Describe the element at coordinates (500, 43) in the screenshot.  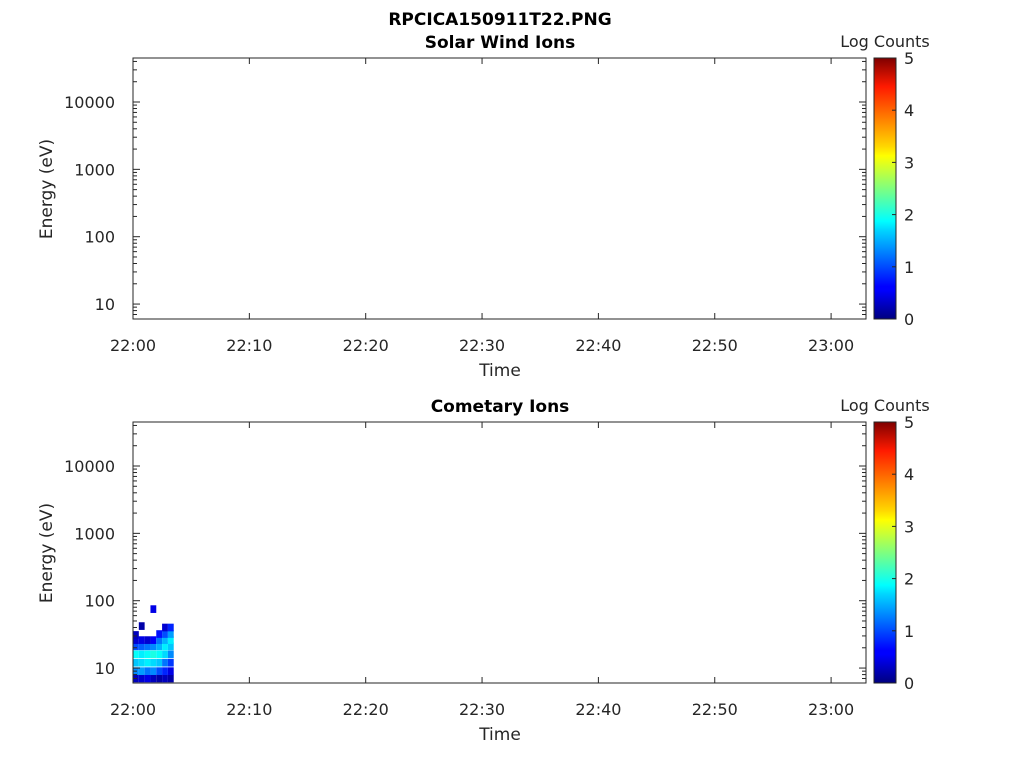
I see `panel-title: Solar Wind Ions` at that location.